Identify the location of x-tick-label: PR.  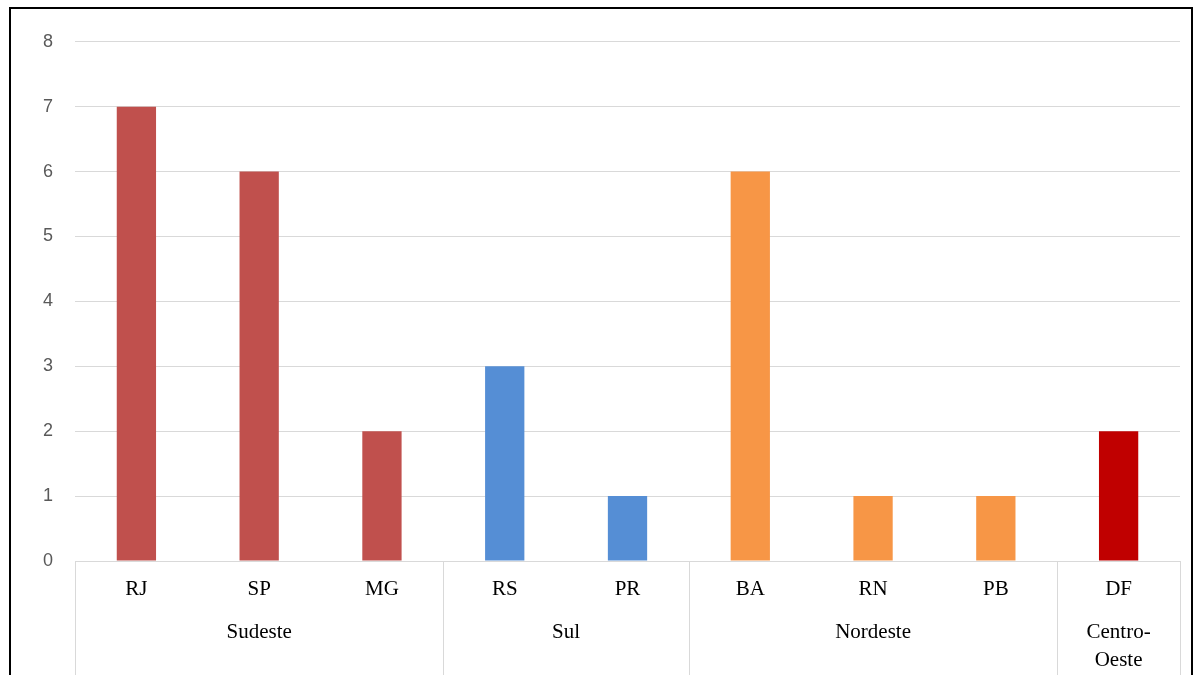
(627, 588).